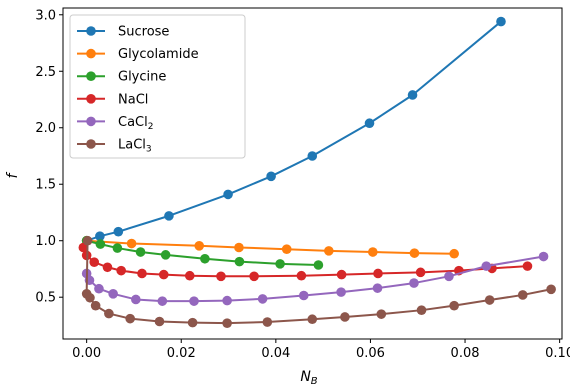 Image resolution: width=570 pixels, height=385 pixels. Describe the element at coordinates (275, 353) in the screenshot. I see `x-tick-label: 0.04` at that location.